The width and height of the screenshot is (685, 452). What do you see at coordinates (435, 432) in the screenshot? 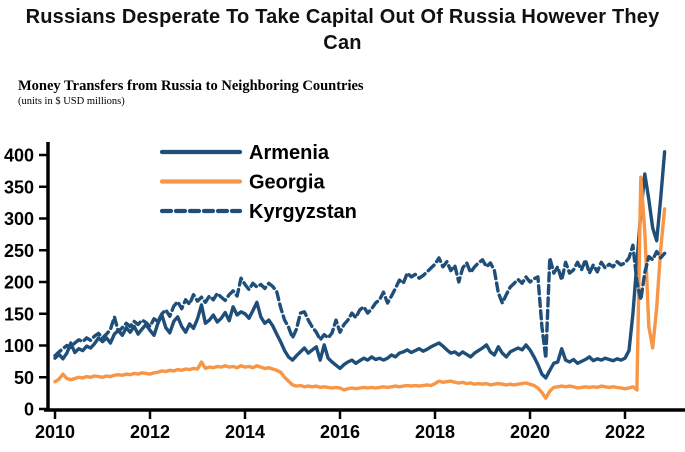
I see `x-axis-tick-label: 2018` at bounding box center [435, 432].